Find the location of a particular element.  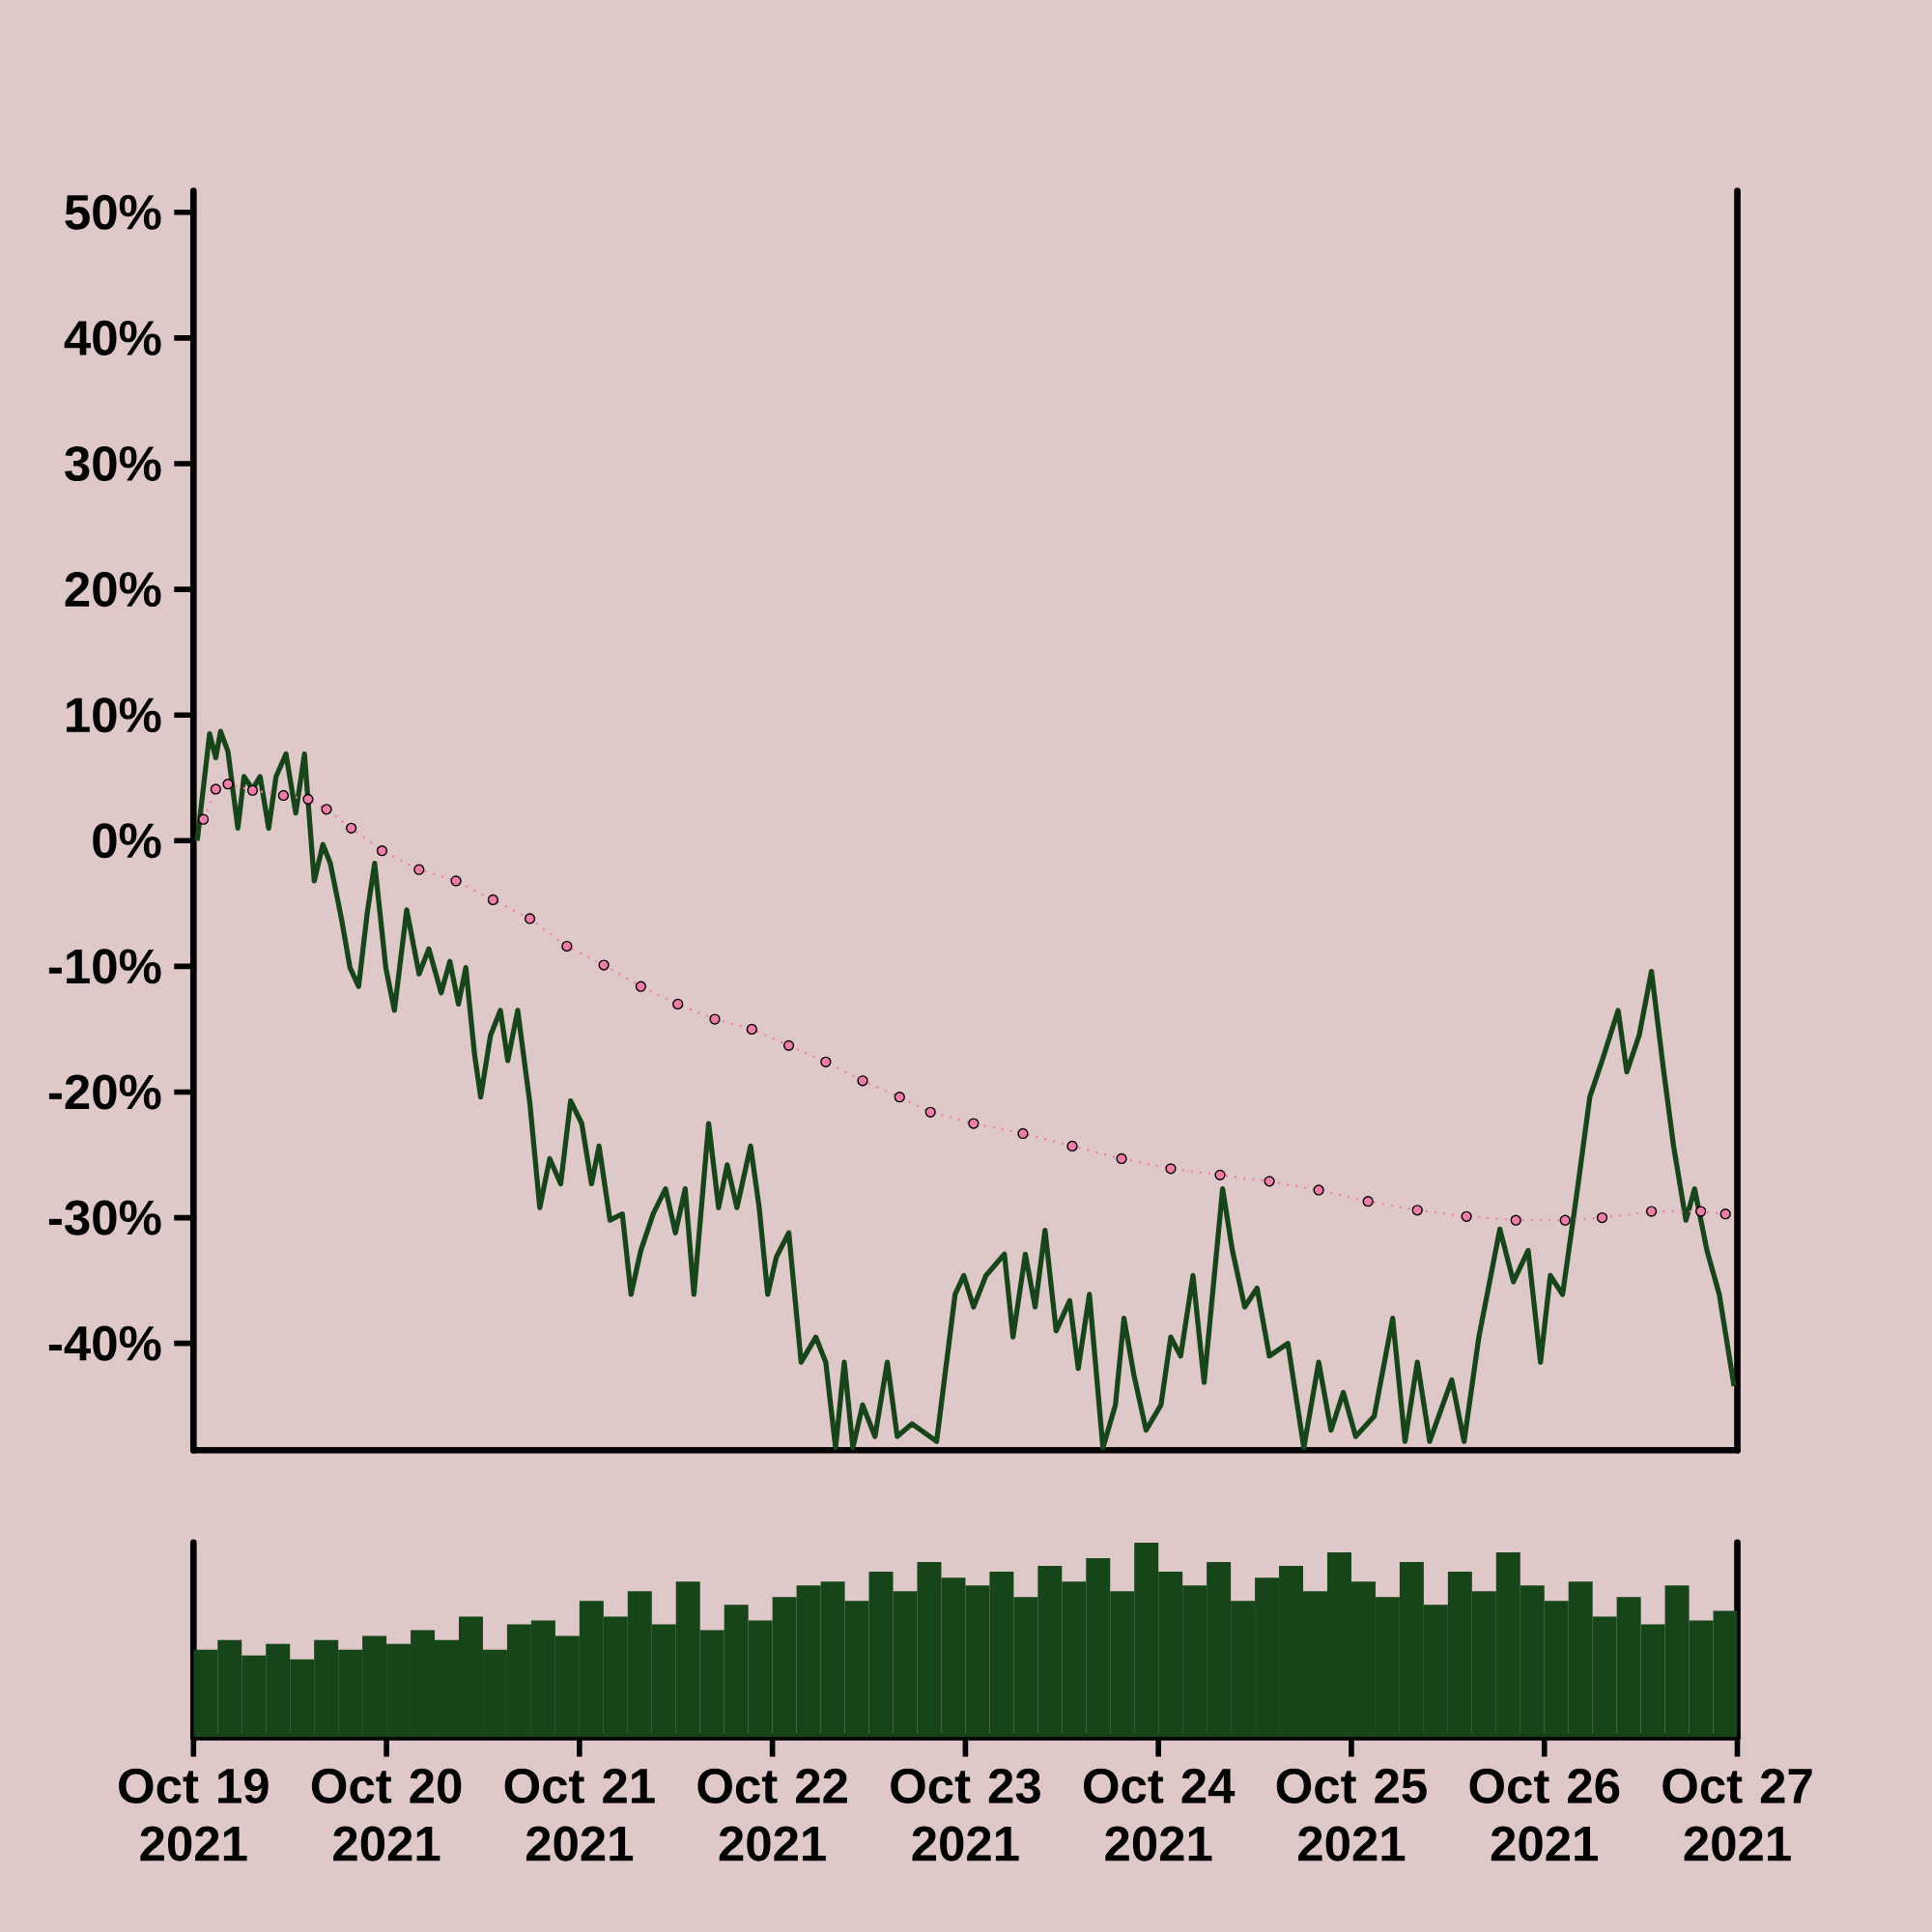

x-tick-label: Oct 26 2021 is located at coordinates (1544, 1814).